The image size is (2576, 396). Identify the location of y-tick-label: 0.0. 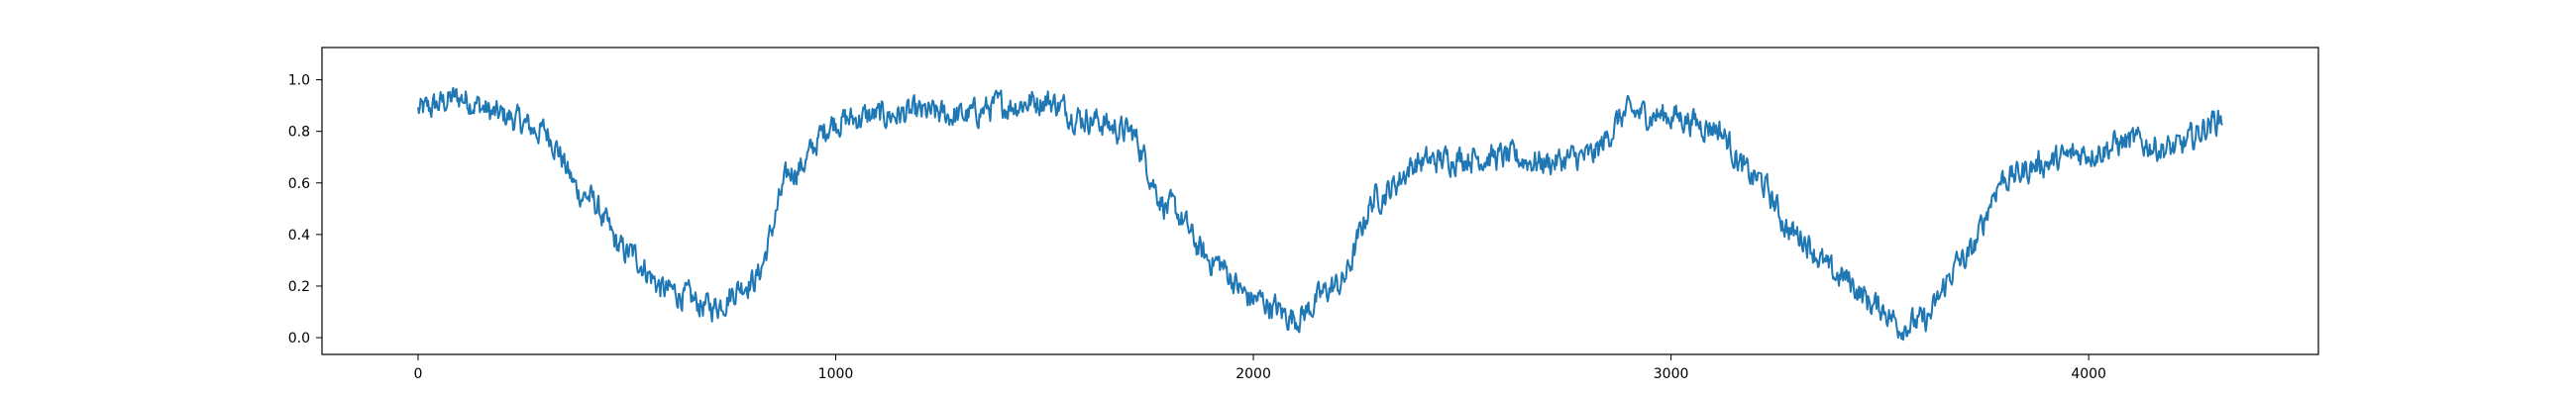
(299, 338).